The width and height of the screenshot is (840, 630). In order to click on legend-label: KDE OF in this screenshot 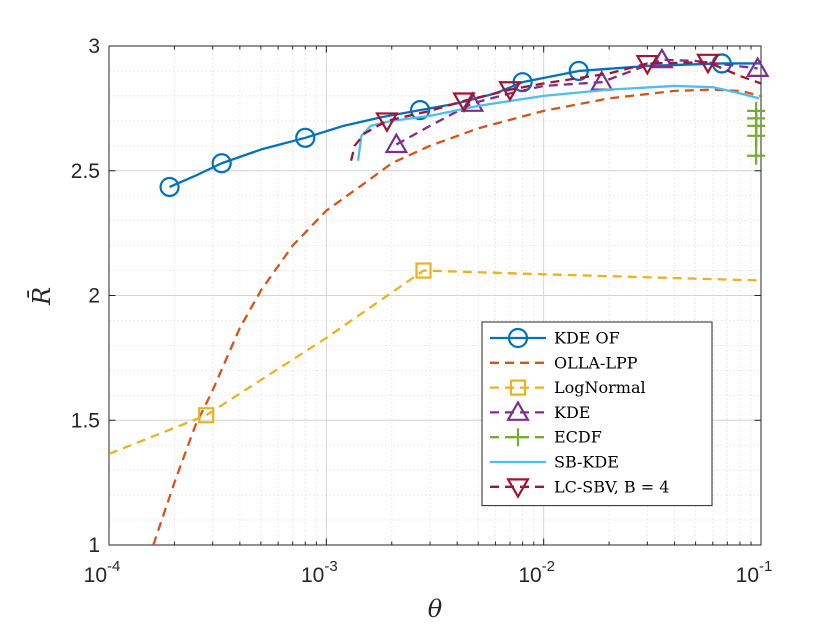, I will do `click(587, 338)`.